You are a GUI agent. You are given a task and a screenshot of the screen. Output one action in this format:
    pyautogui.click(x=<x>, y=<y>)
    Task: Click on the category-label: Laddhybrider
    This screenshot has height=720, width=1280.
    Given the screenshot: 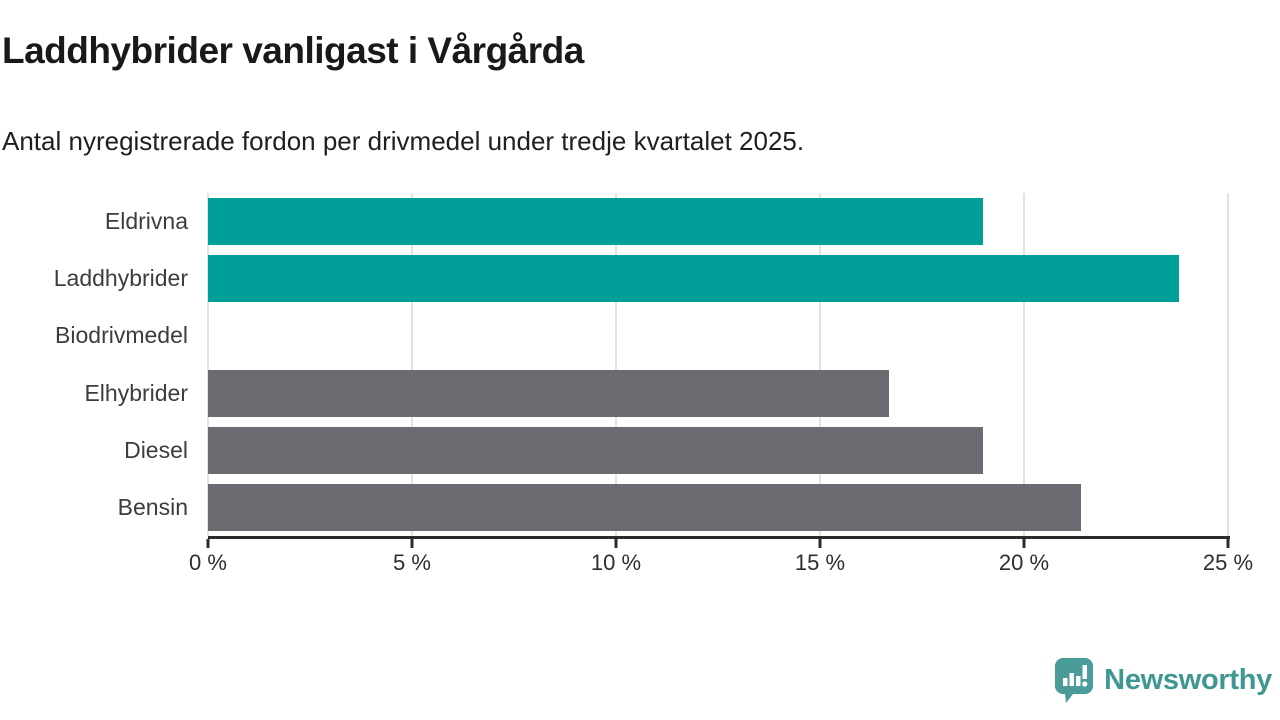 What is the action you would take?
    pyautogui.click(x=120, y=278)
    